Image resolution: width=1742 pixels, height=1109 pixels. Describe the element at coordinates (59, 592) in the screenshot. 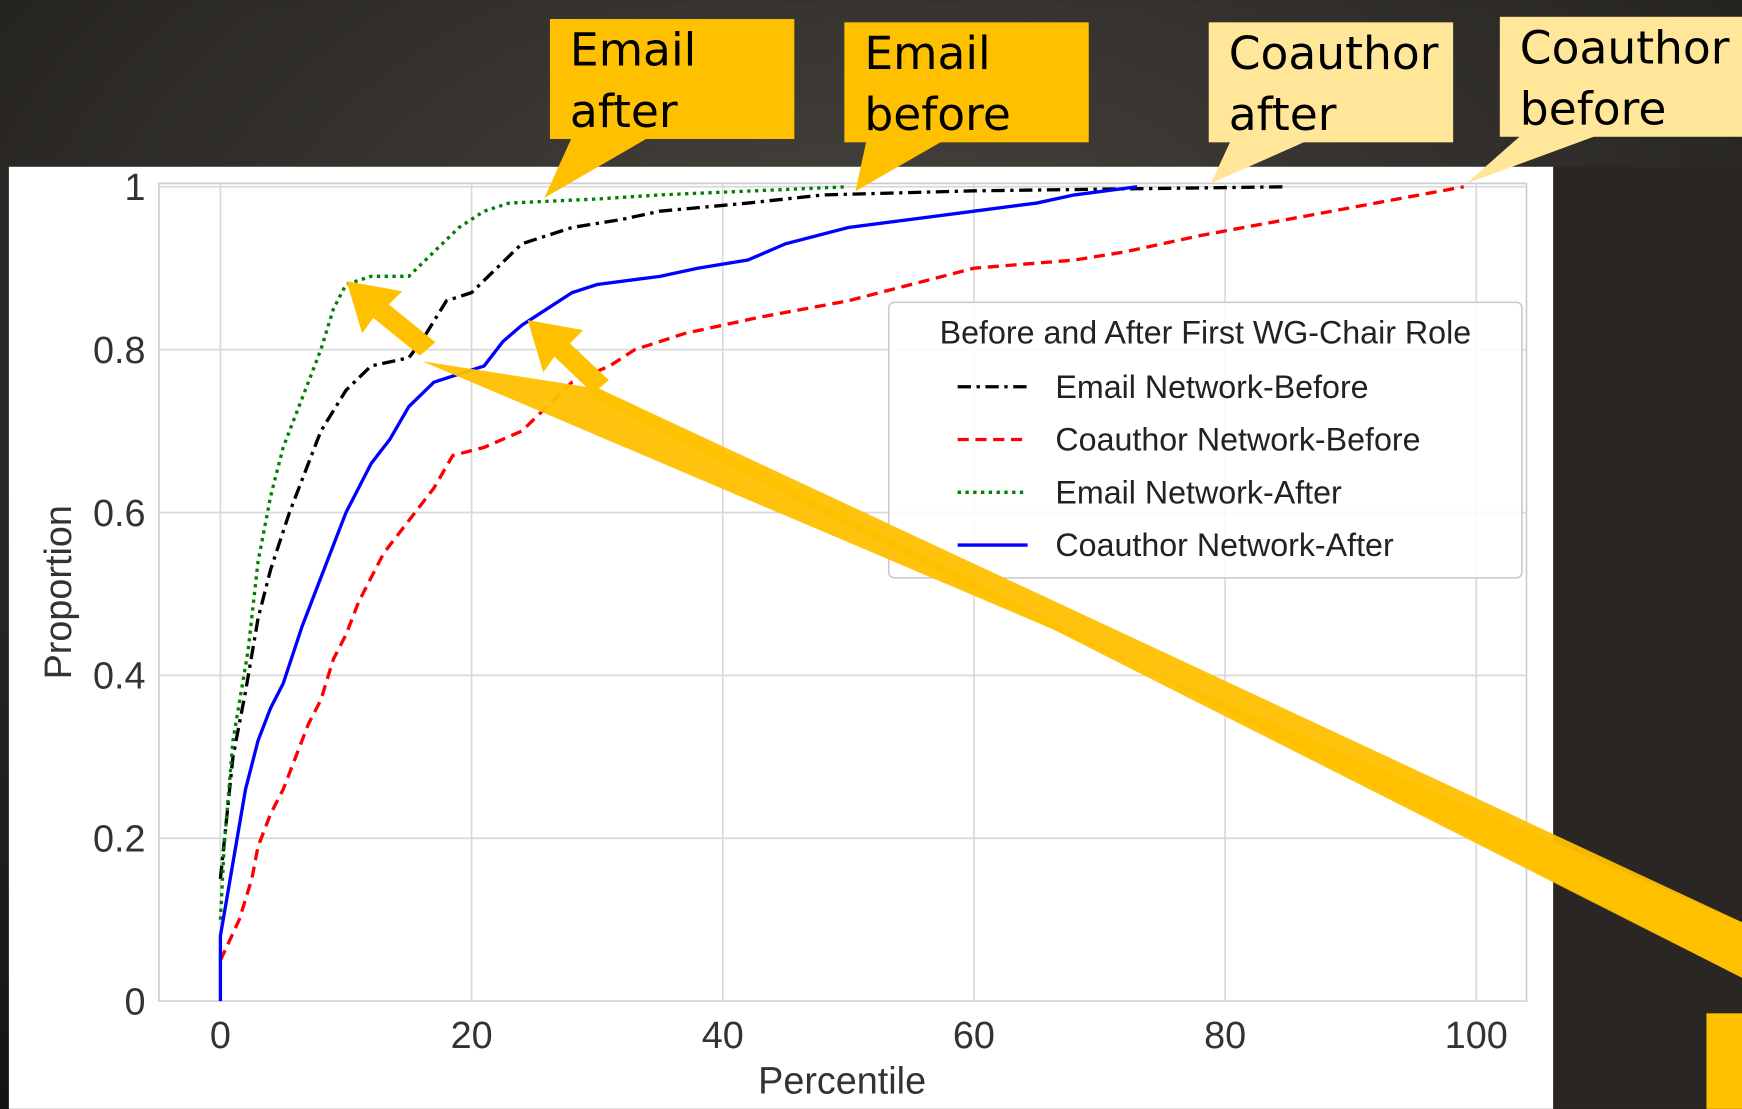

I see `y-axis-label: Proportion` at that location.